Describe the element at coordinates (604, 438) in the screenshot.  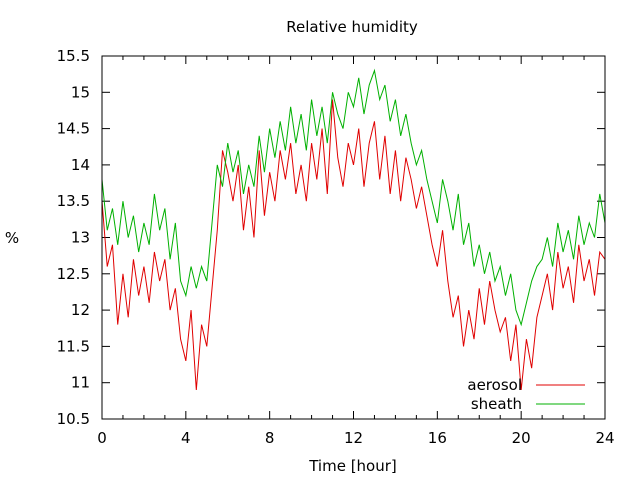
I see `x-tick-label: 24` at that location.